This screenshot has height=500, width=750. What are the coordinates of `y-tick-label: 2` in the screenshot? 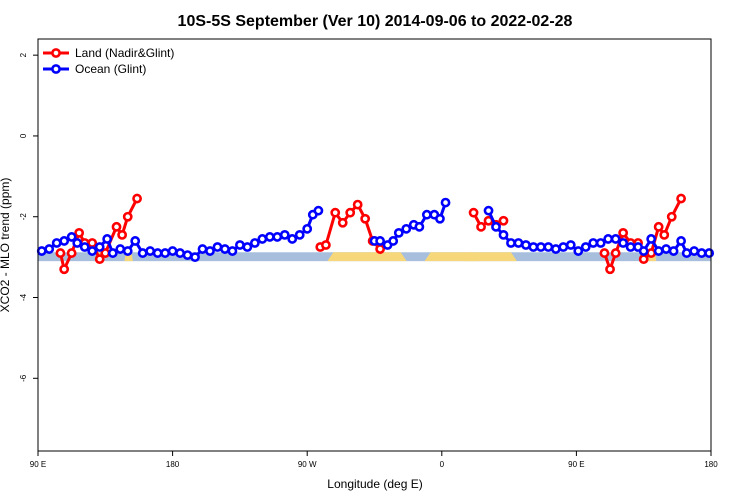 It's located at (23, 54).